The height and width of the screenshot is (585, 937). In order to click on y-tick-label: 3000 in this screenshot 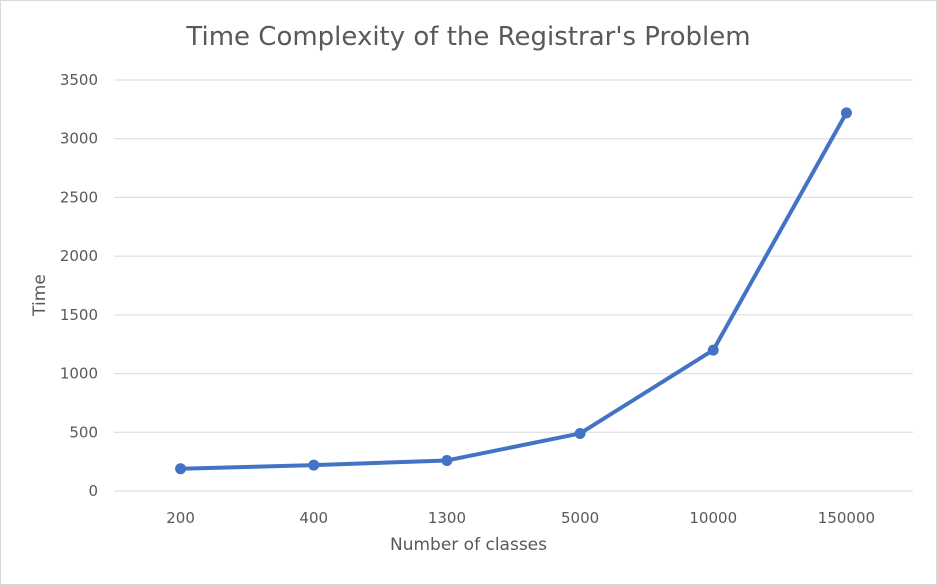, I will do `click(79, 139)`.